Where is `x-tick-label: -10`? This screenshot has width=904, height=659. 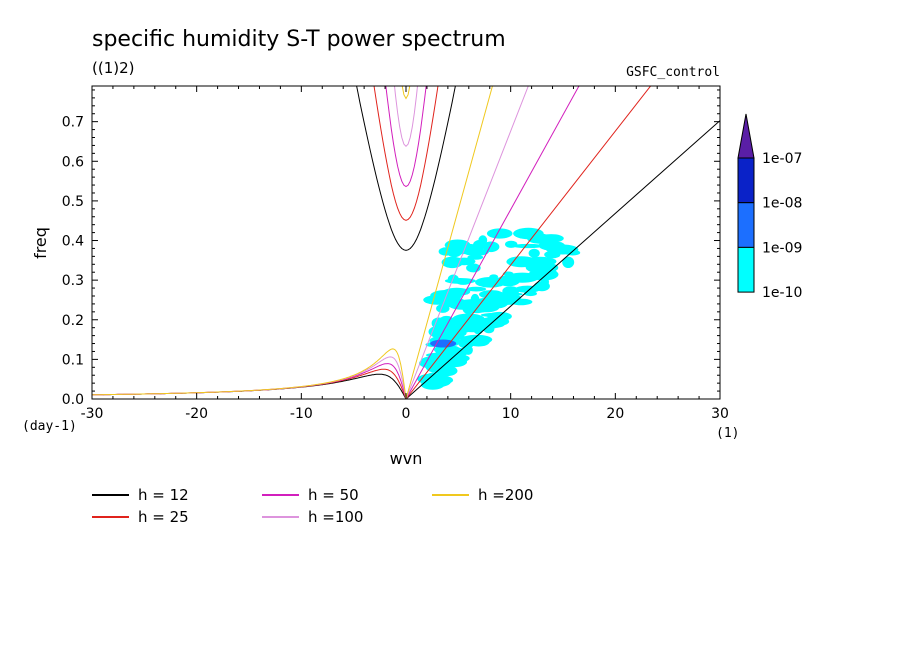
x-tick-label: -10 is located at coordinates (301, 414).